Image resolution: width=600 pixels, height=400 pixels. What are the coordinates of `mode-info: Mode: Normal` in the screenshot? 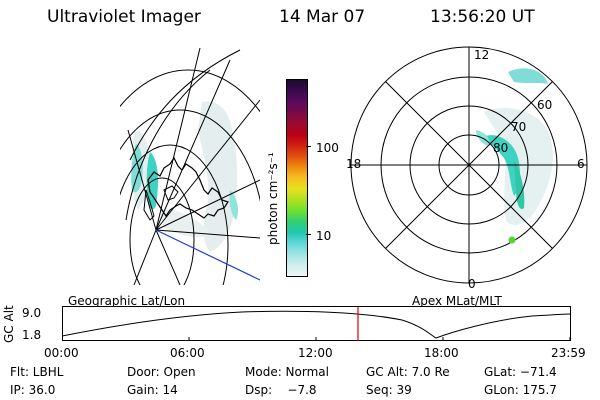 It's located at (287, 372).